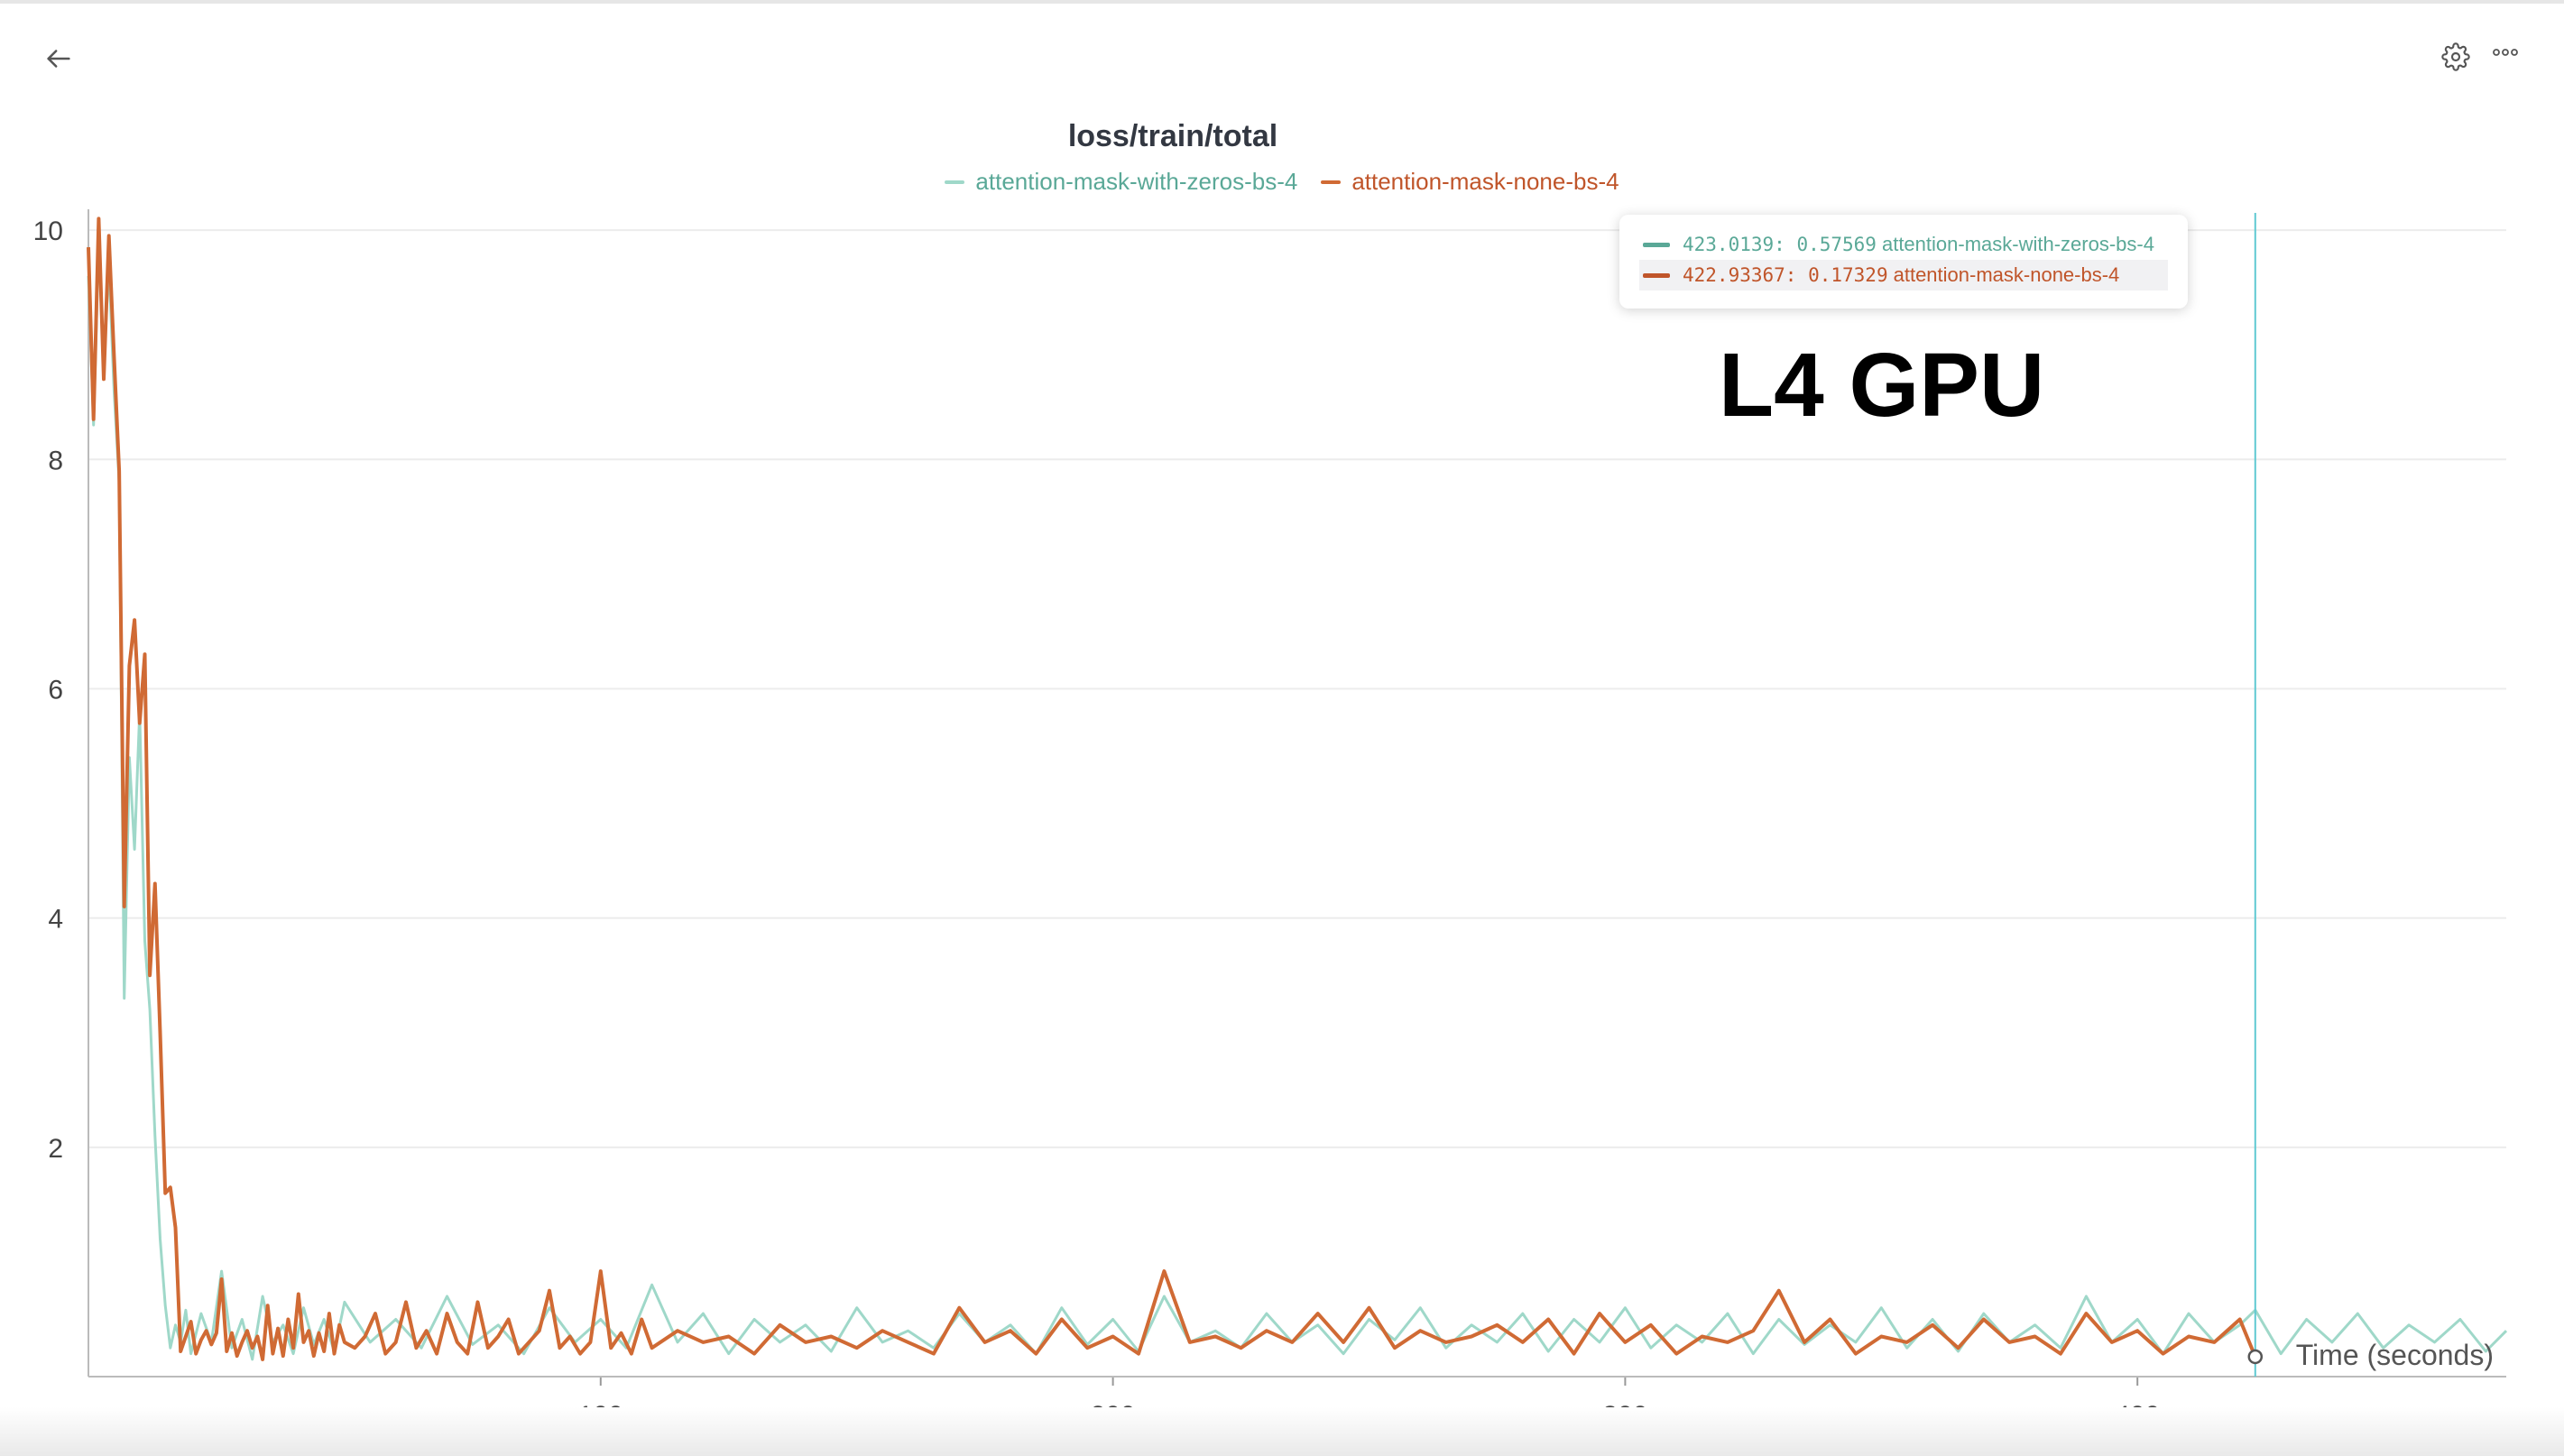  I want to click on legend-label-series-2: attention-mask-none-bs-4, so click(1485, 182).